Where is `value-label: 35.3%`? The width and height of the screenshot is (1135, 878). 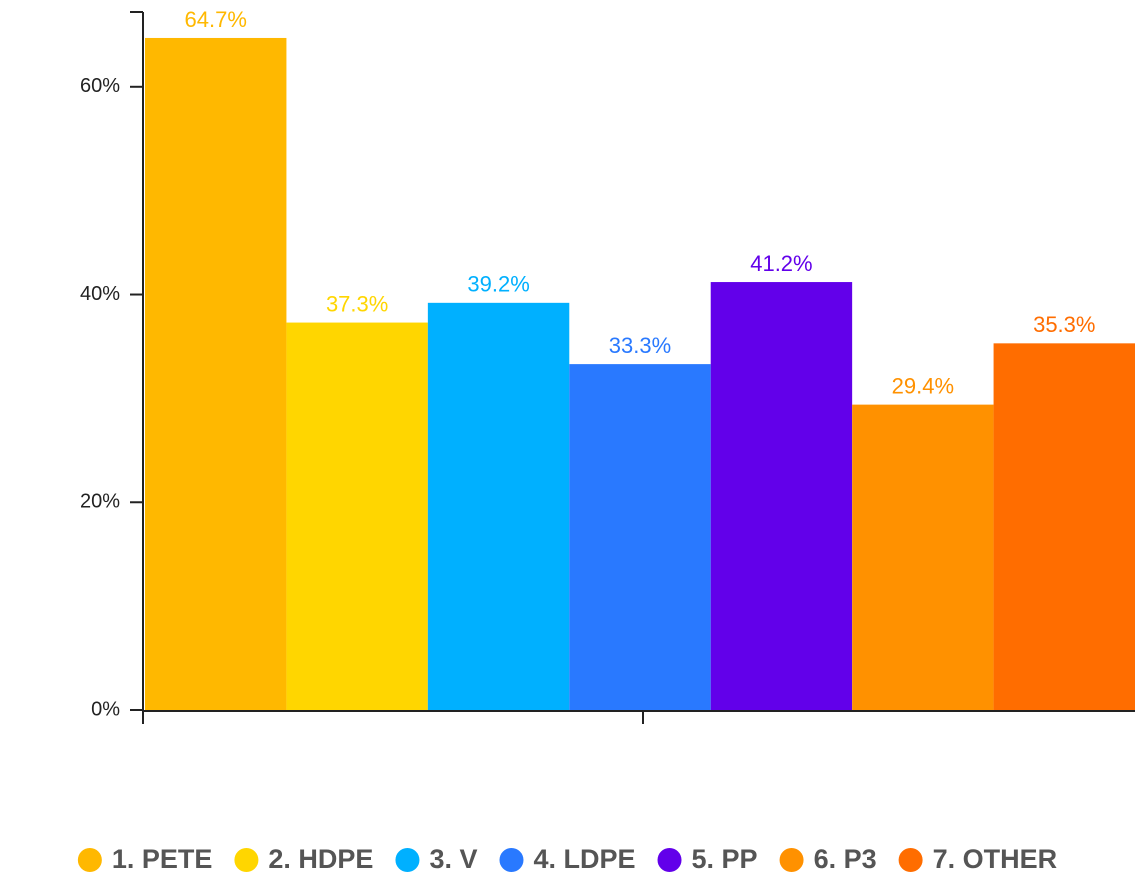 value-label: 35.3% is located at coordinates (1064, 324).